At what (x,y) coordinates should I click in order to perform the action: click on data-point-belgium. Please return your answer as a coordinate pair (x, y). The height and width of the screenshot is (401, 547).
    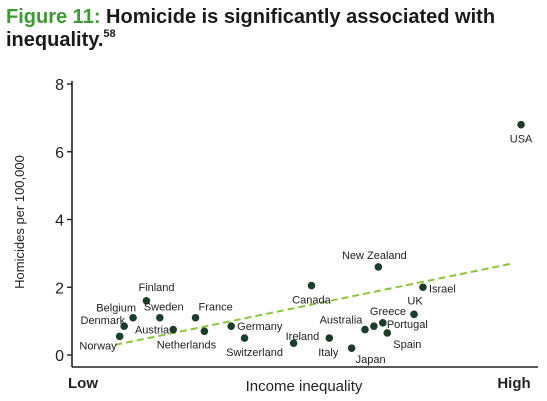
    Looking at the image, I should click on (133, 317).